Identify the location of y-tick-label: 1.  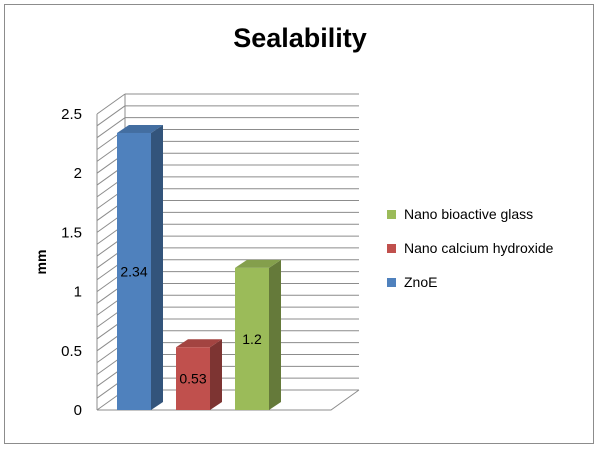
(78, 292).